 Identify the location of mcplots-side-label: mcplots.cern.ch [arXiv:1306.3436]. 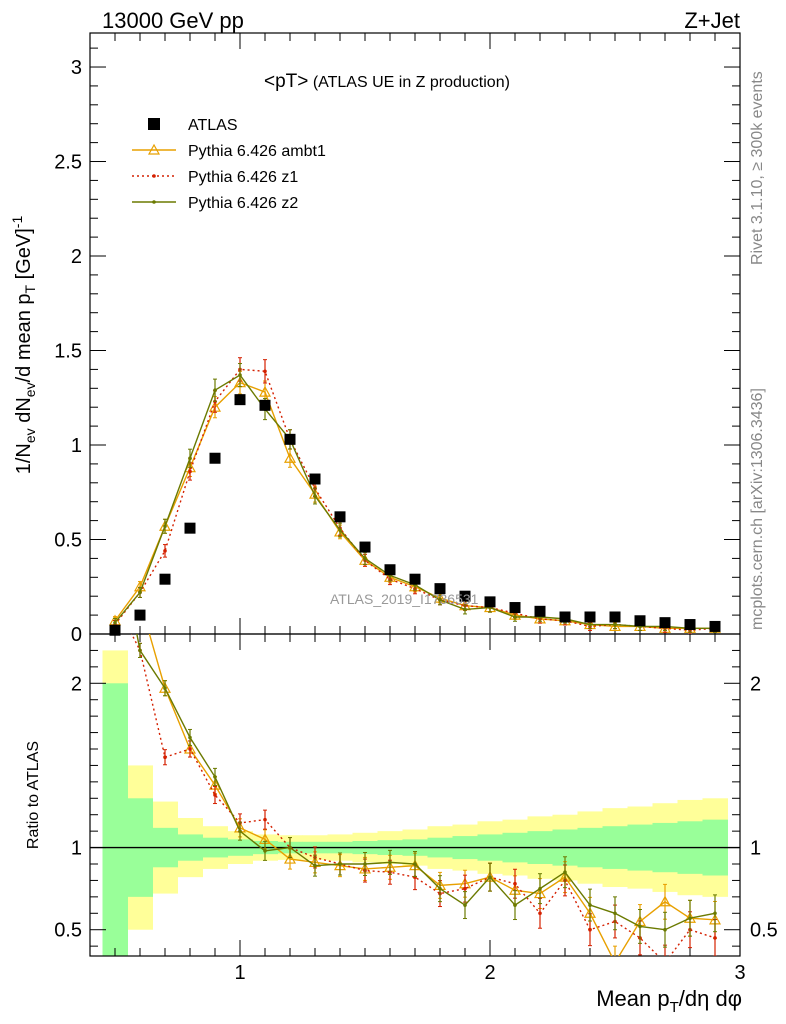
(757, 509).